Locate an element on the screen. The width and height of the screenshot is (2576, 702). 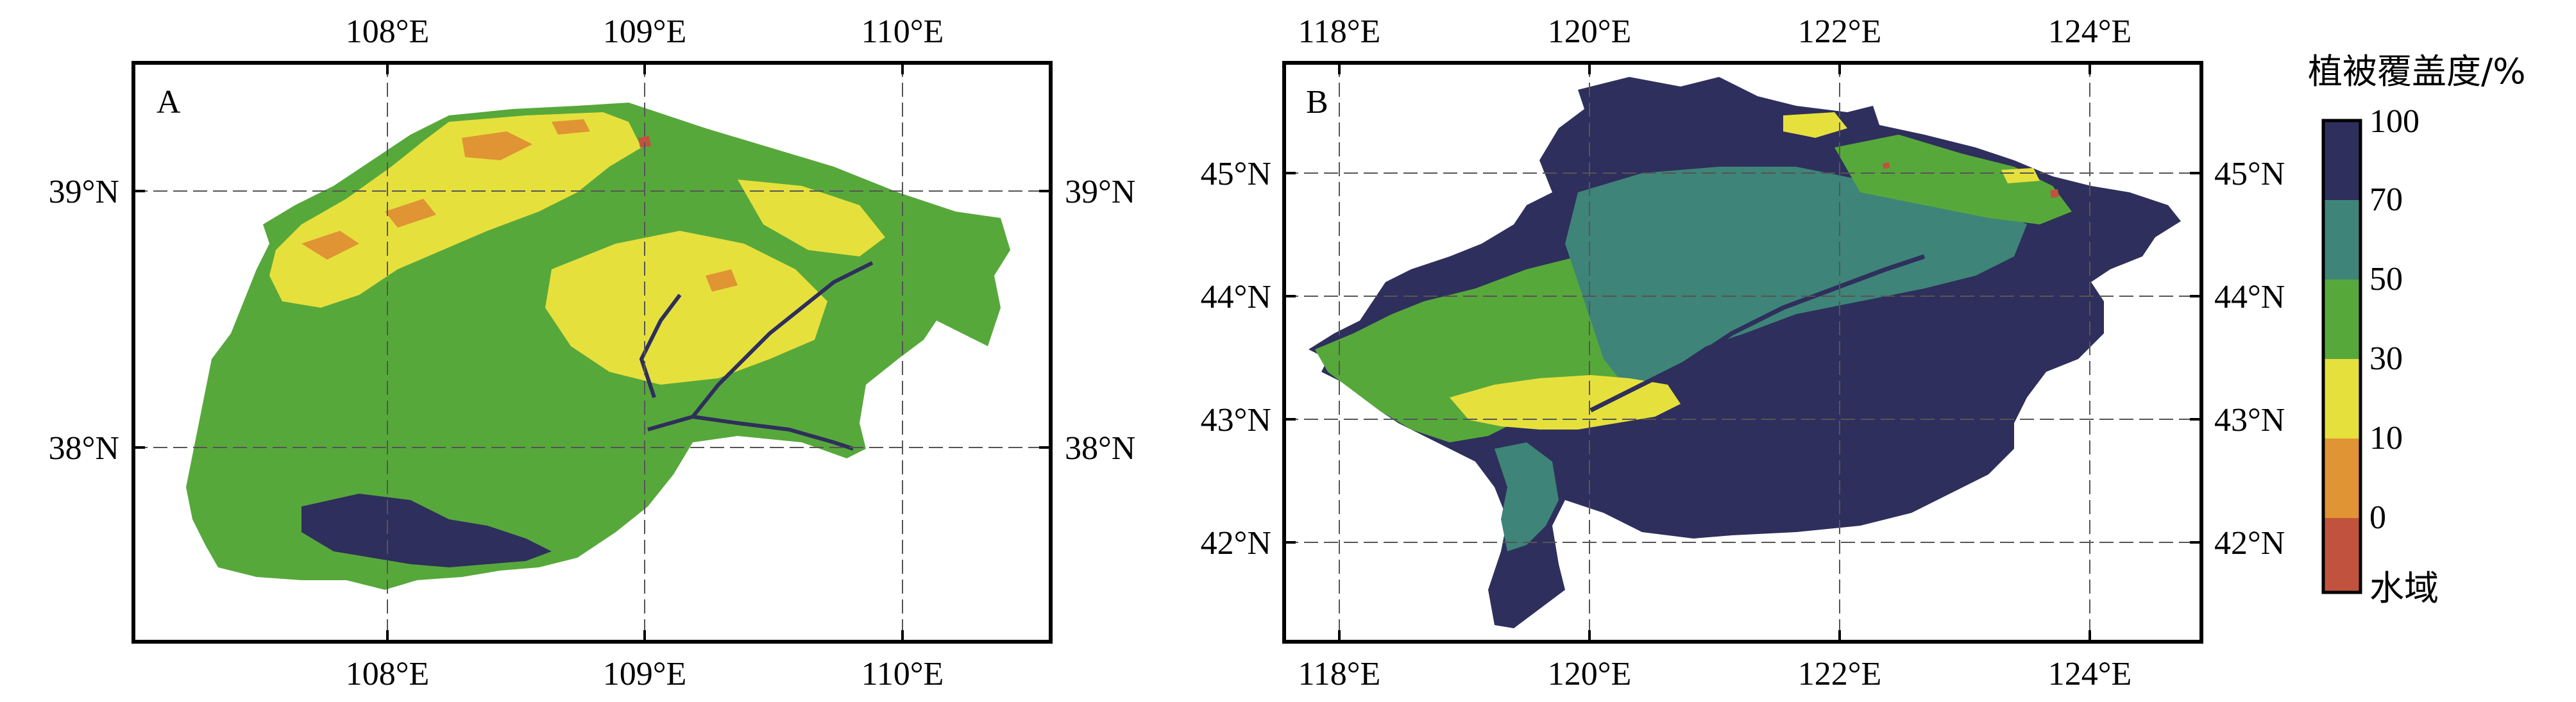
panel-a-top-tick-109: 109°E is located at coordinates (645, 32).